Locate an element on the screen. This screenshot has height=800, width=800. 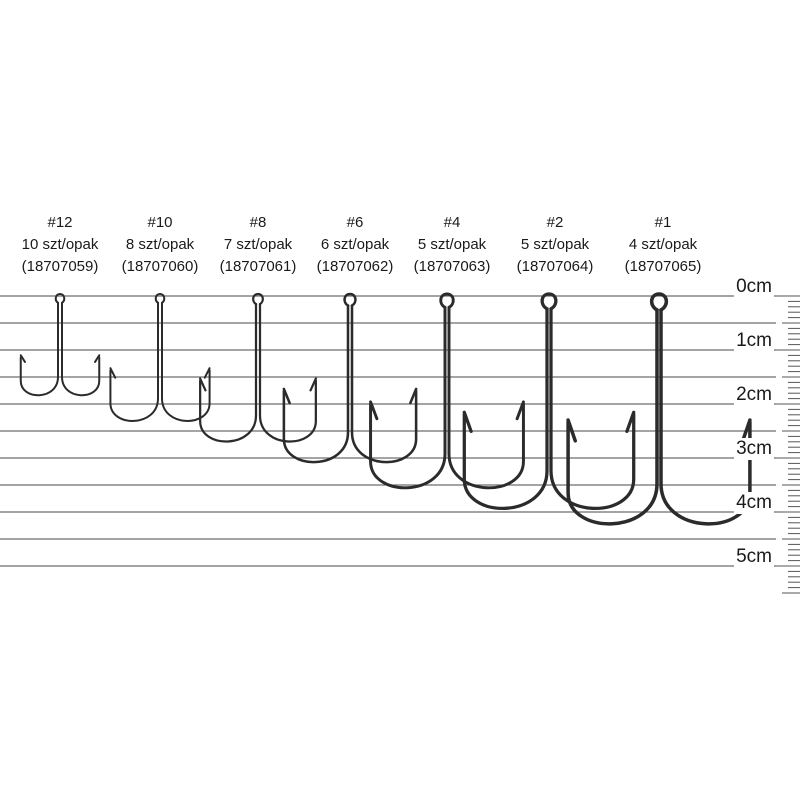
hook-label-1: #10 8 szt/opak (18707060) is located at coordinates (160, 245).